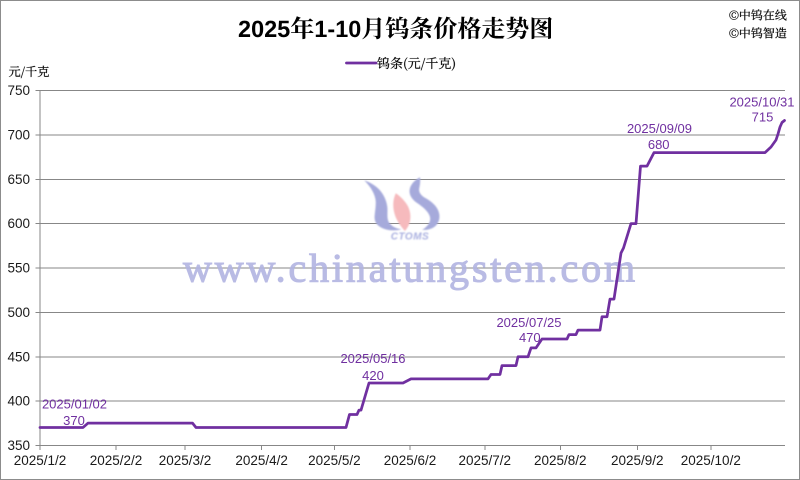 The height and width of the screenshot is (480, 800). I want to click on svg-text: 470, so click(530, 337).